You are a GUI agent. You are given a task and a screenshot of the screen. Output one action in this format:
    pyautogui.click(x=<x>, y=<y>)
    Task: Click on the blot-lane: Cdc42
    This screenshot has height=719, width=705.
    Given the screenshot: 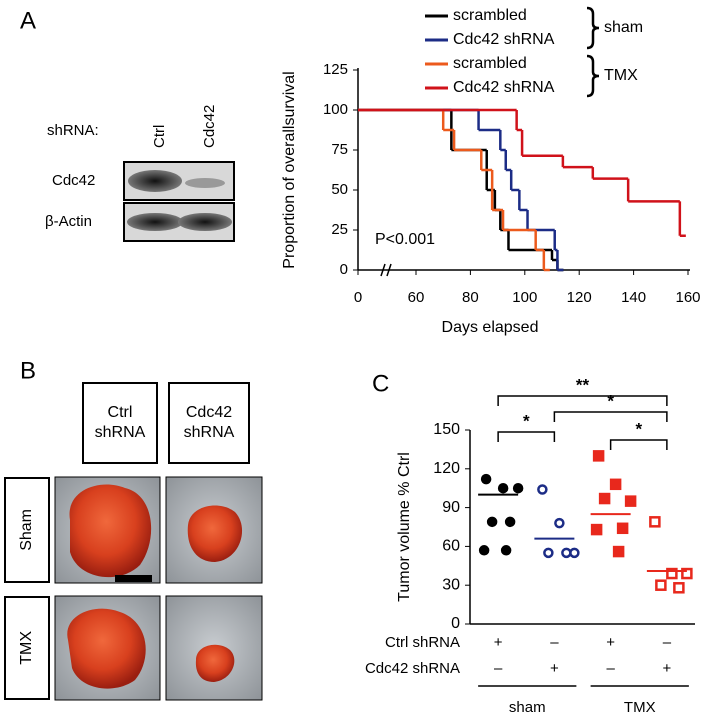 What is the action you would take?
    pyautogui.click(x=209, y=126)
    